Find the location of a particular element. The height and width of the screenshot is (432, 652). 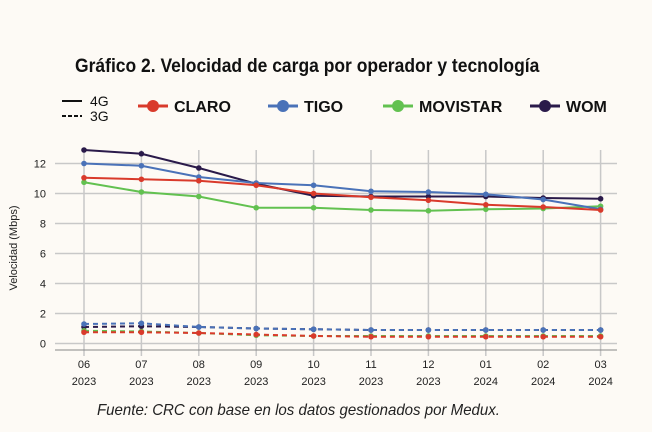

y-tick-label: 8 is located at coordinates (43, 225).